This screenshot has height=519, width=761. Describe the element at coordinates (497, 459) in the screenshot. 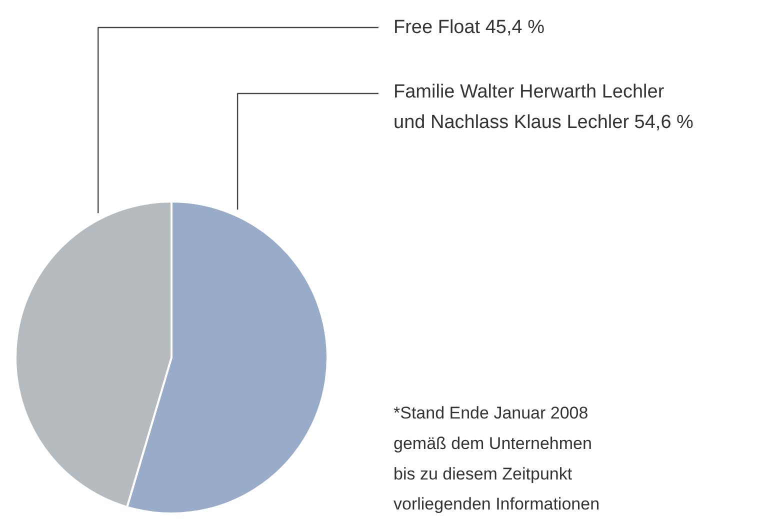

I see `text: *Stand Ende Januar 2008 gemäß dem Unternehmen bis zu diesem Zeitpunkt vorliegenden Informationen` at that location.